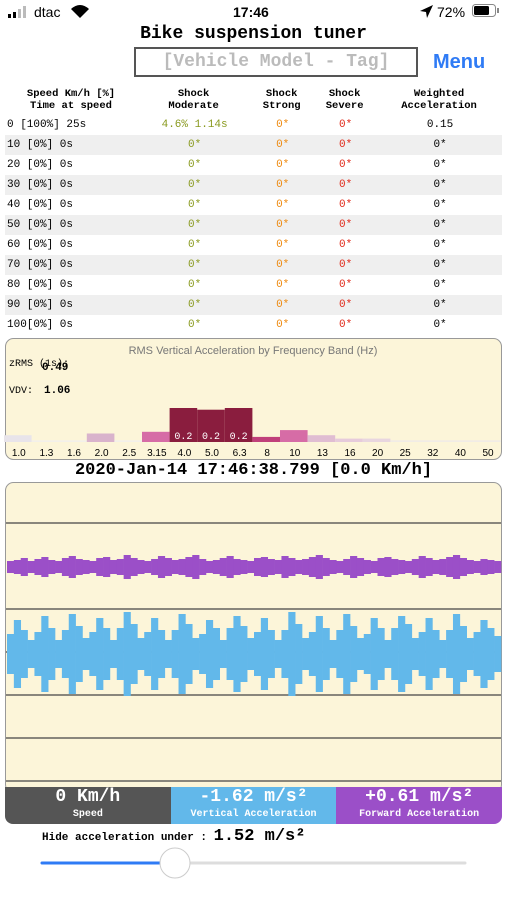 This screenshot has width=507, height=900. Describe the element at coordinates (439, 106) in the screenshot. I see `header-text: Acceleration` at that location.